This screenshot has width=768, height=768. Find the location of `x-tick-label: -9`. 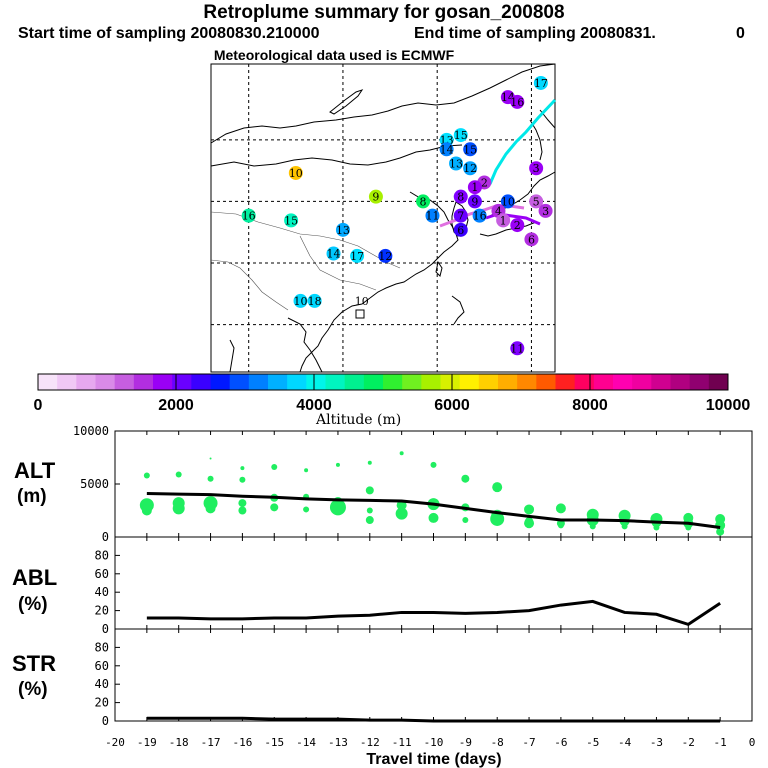

x-tick-label: -9 is located at coordinates (465, 742).